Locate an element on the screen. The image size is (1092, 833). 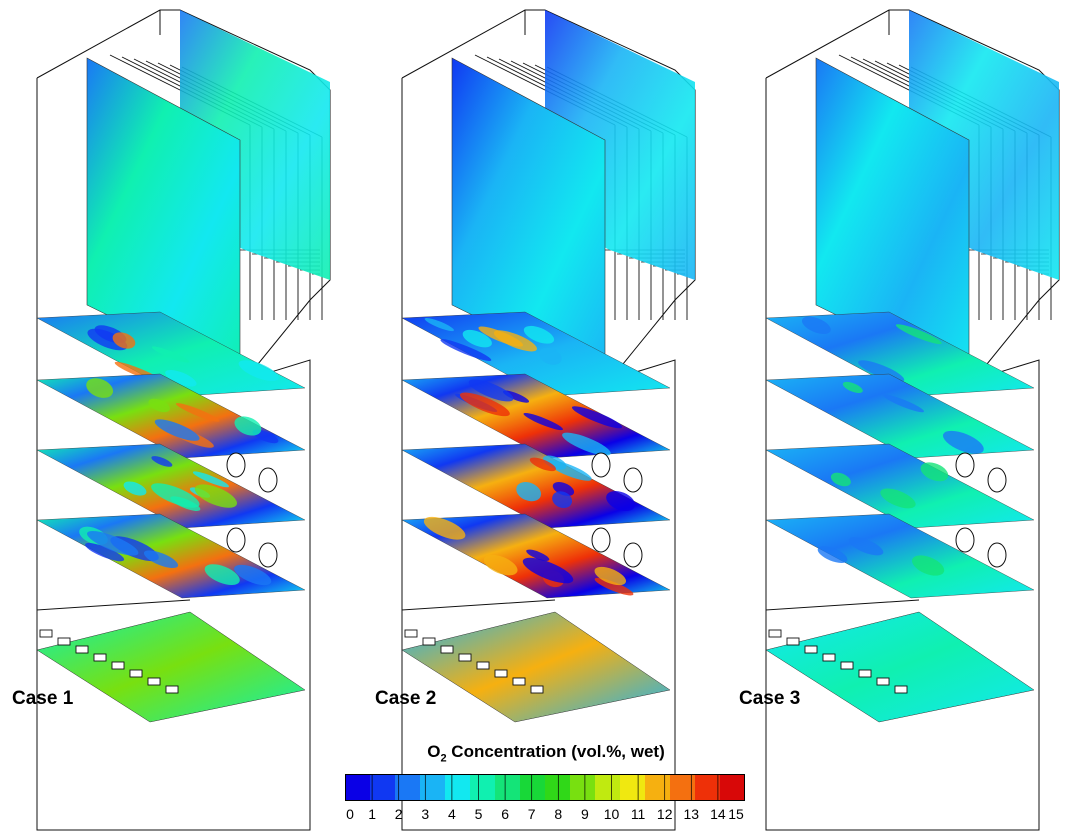
colorbar-tick-label: 12 is located at coordinates (665, 814).